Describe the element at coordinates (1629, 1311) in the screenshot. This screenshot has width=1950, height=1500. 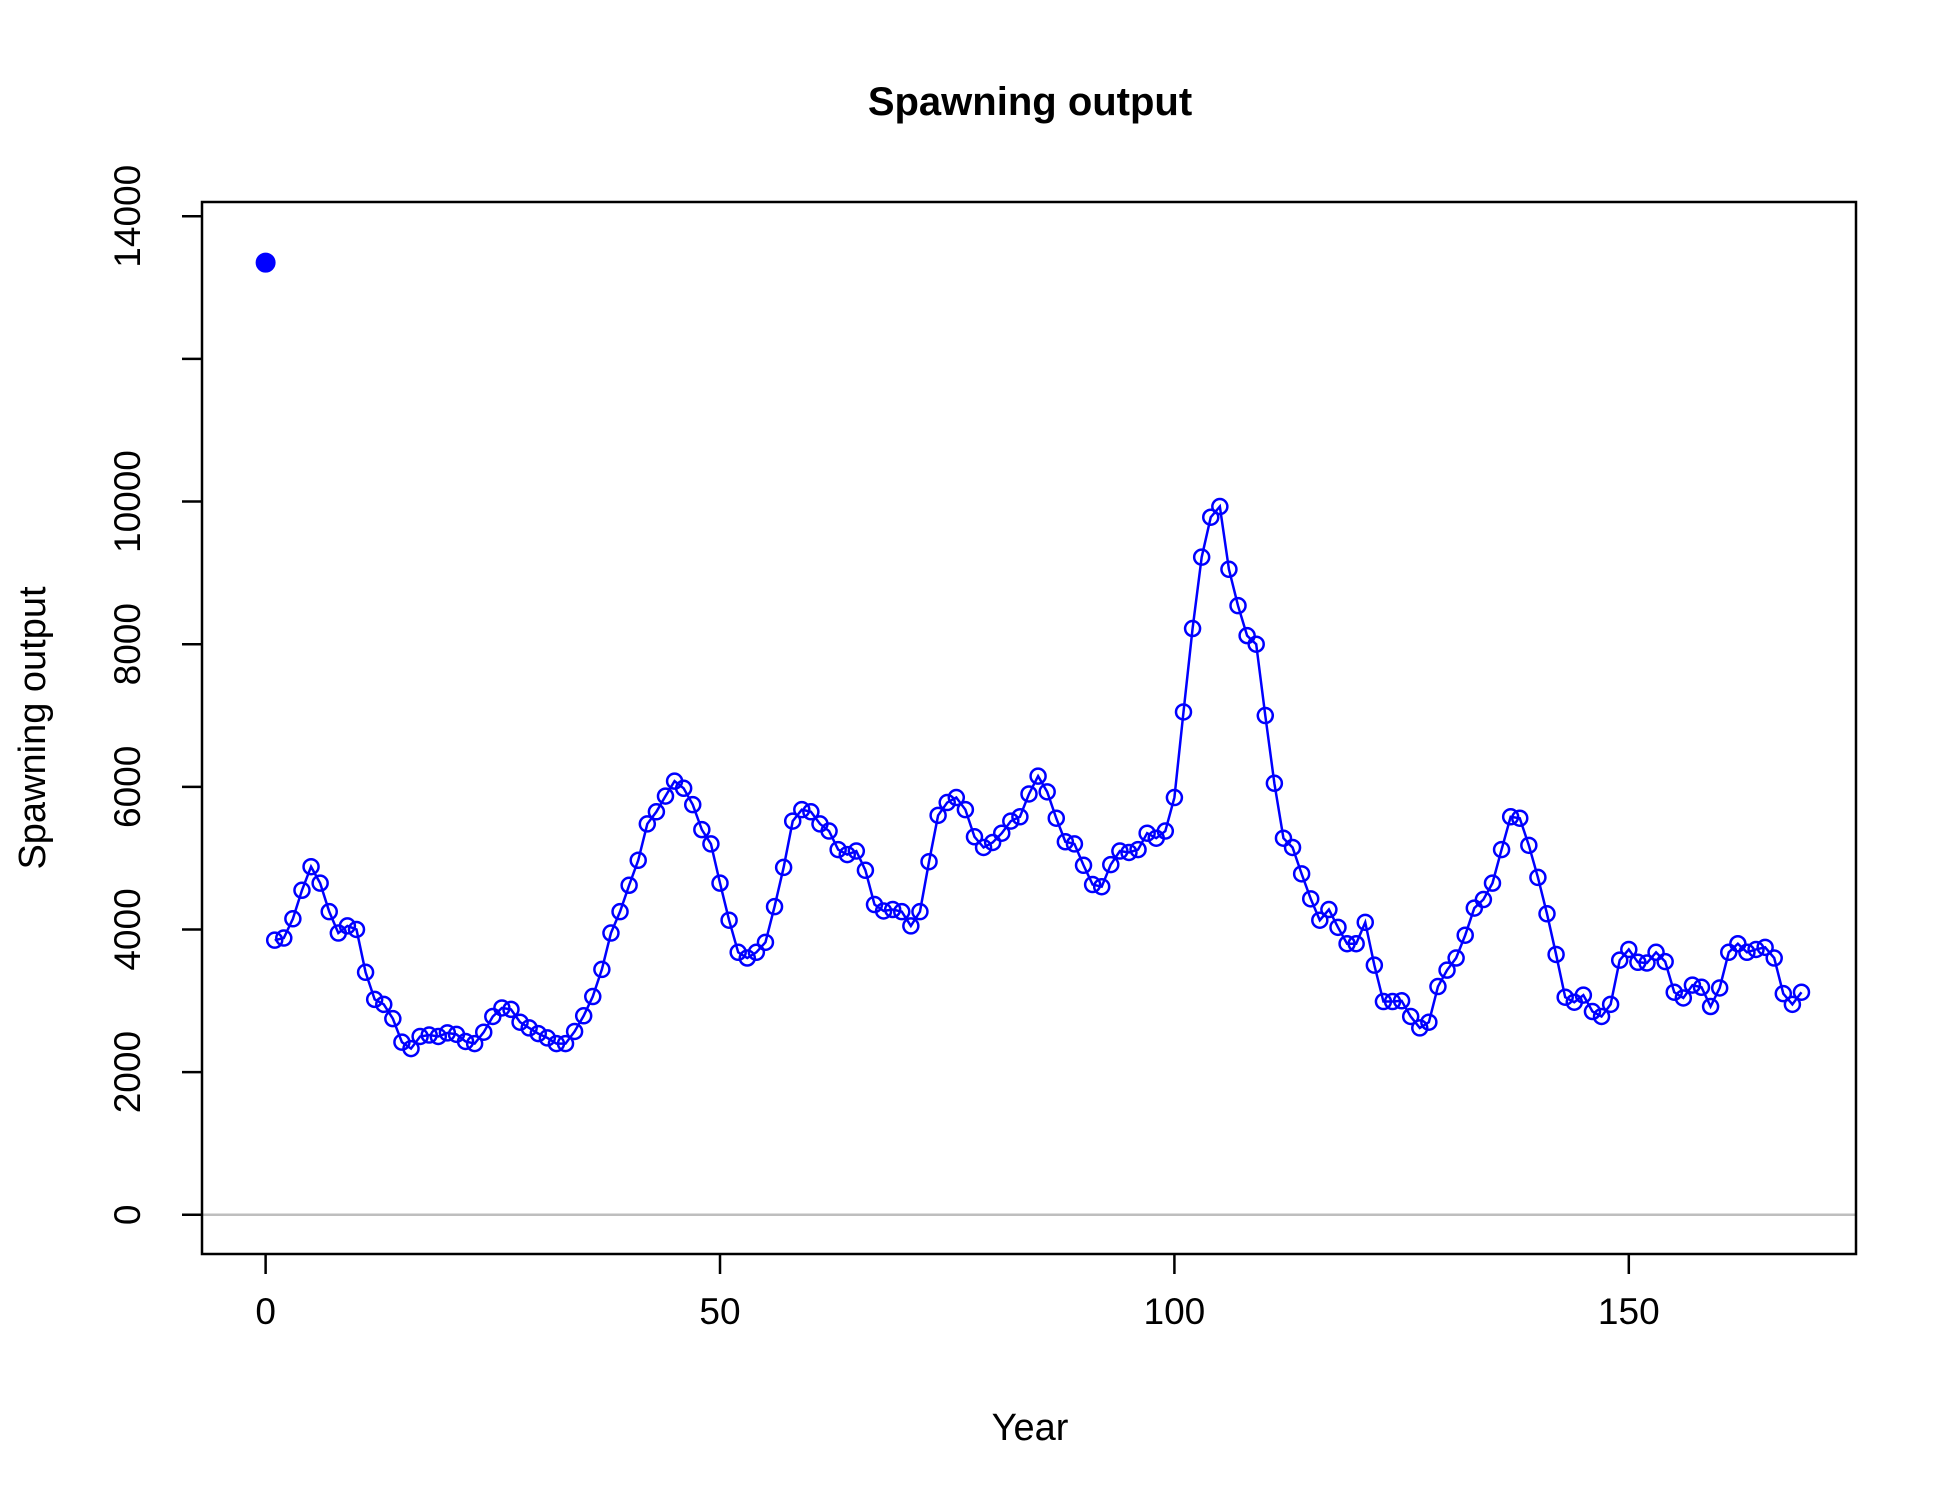
I see `x-tick-label: 150` at that location.